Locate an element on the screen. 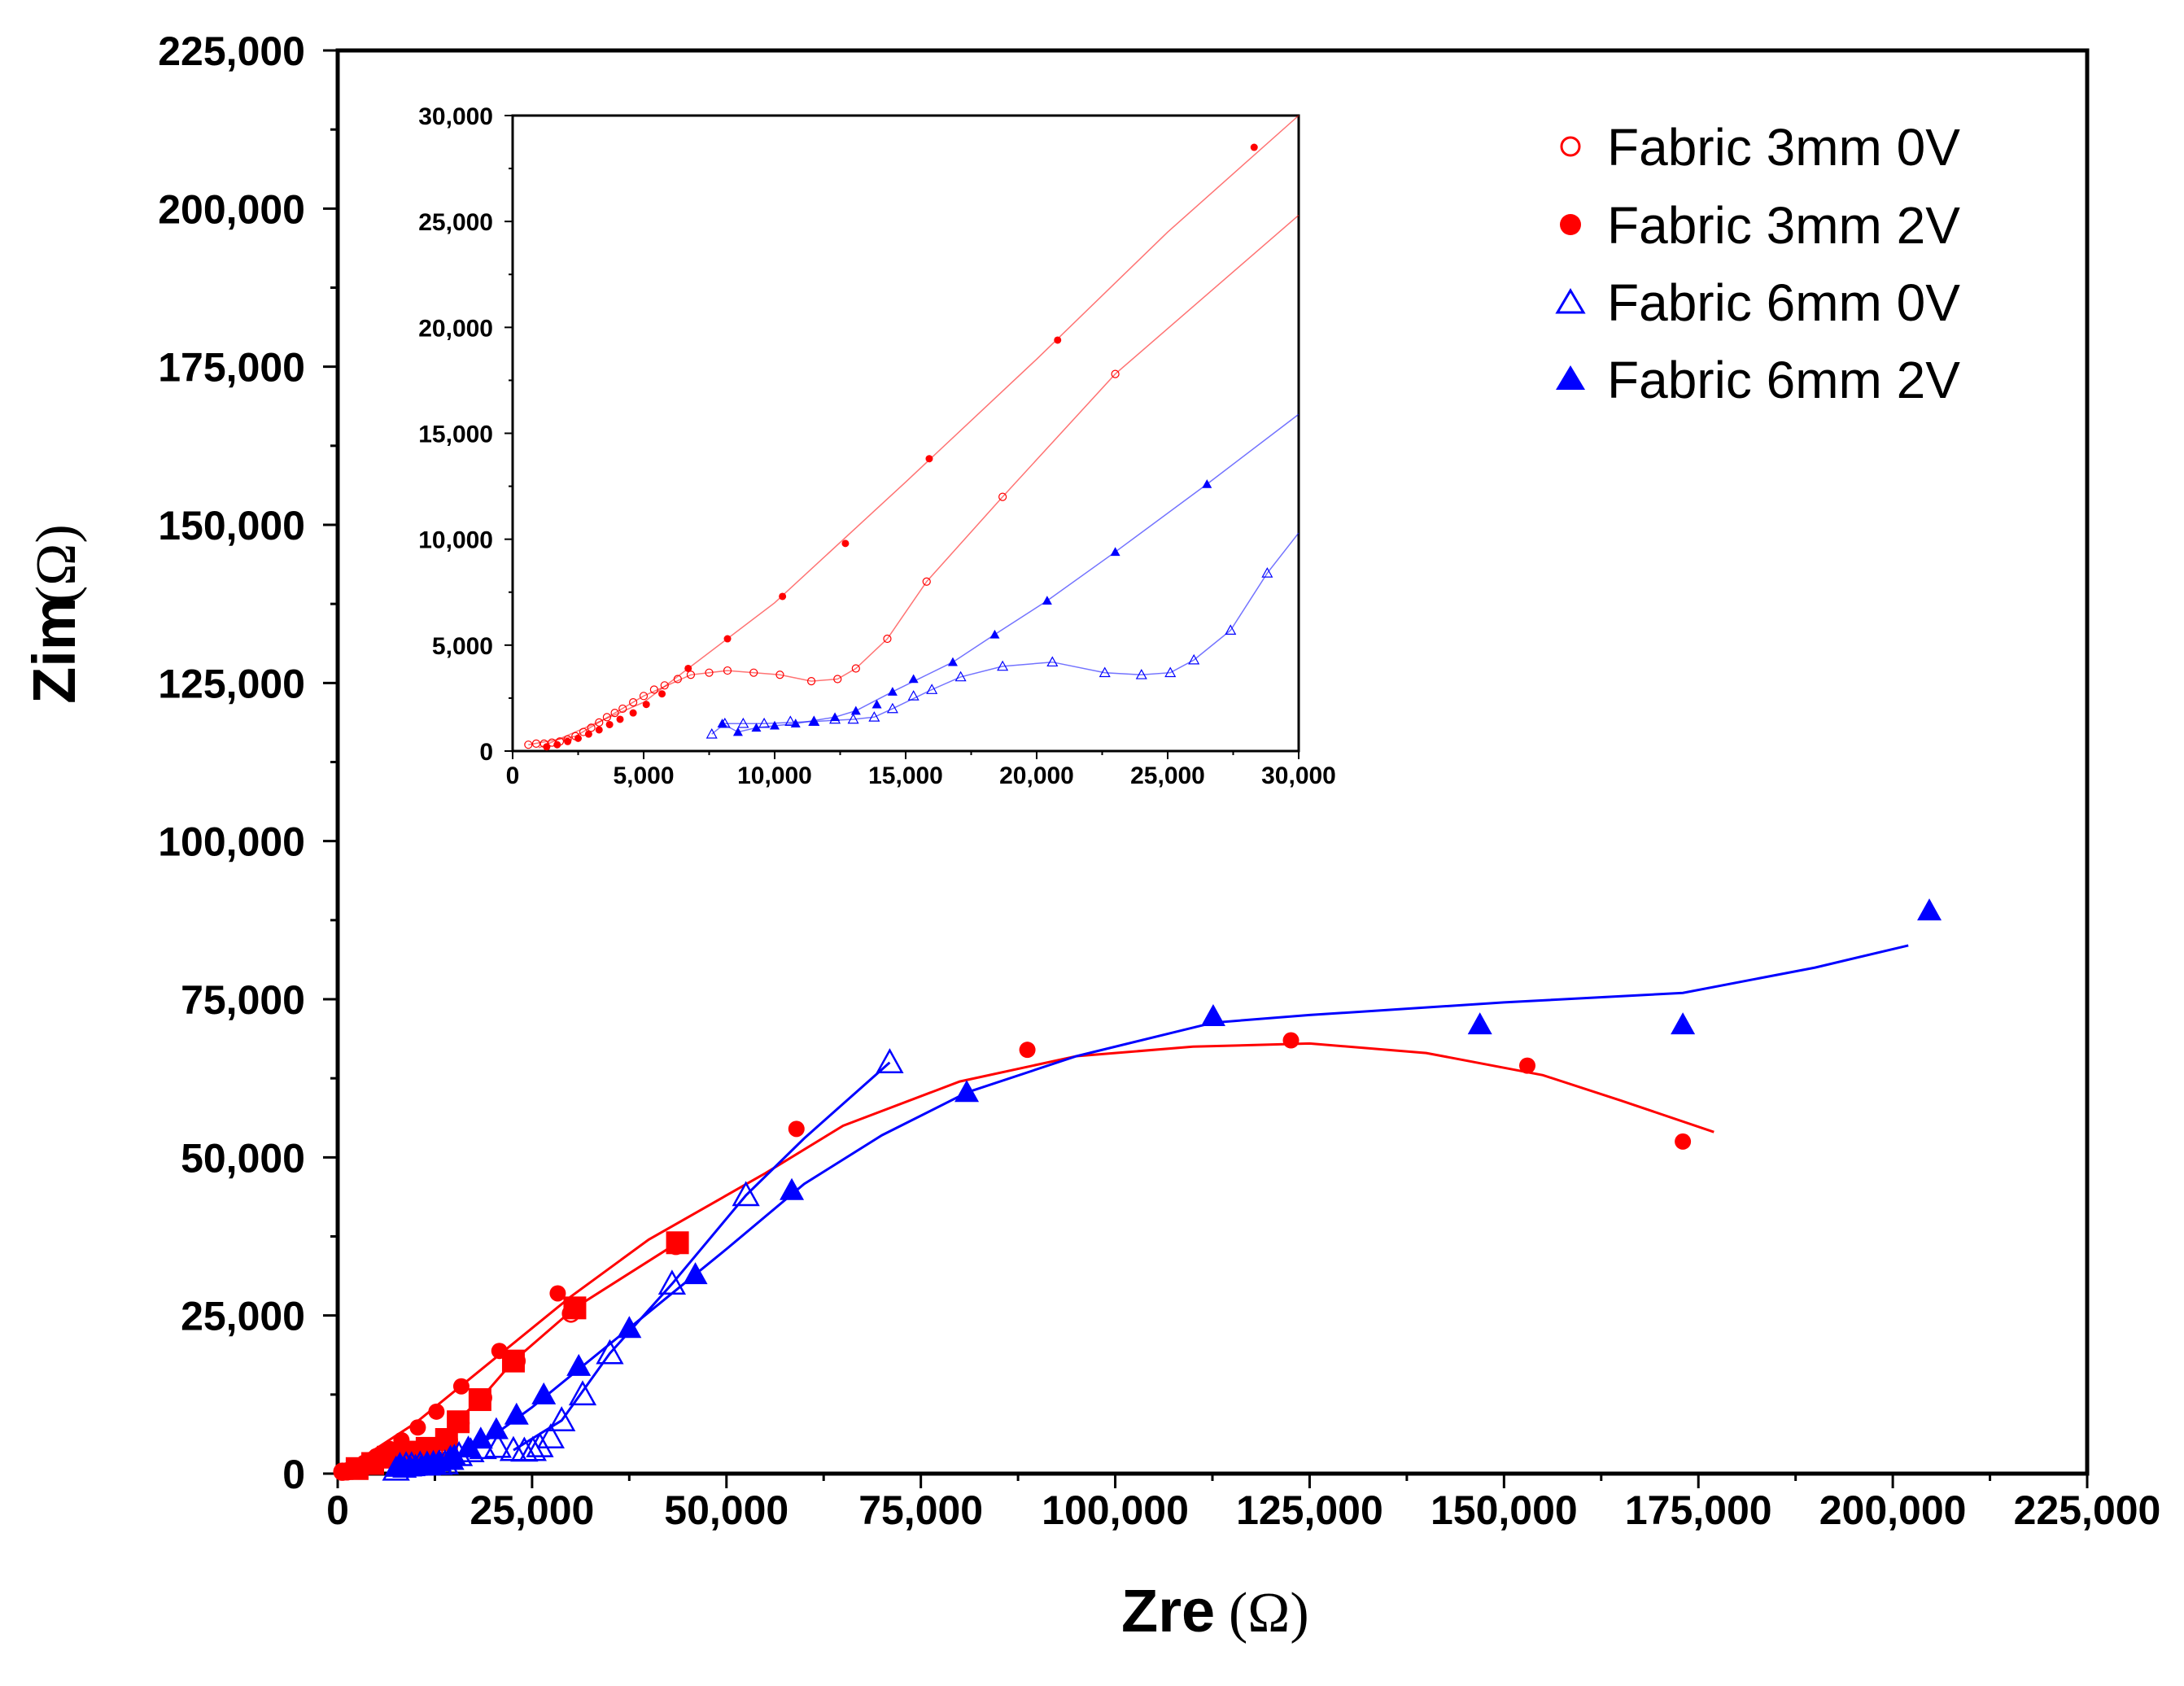  fit-line is located at coordinates (702, 1256).